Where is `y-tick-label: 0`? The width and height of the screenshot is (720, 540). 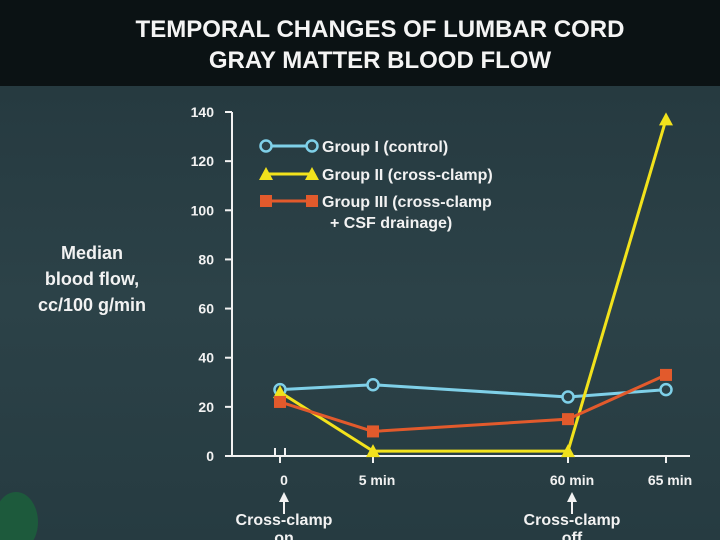
y-tick-label: 0 is located at coordinates (210, 456).